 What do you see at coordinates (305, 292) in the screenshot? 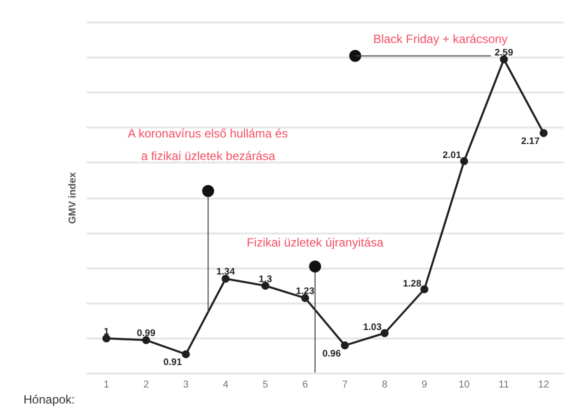
I see `data-label: 1.23` at bounding box center [305, 292].